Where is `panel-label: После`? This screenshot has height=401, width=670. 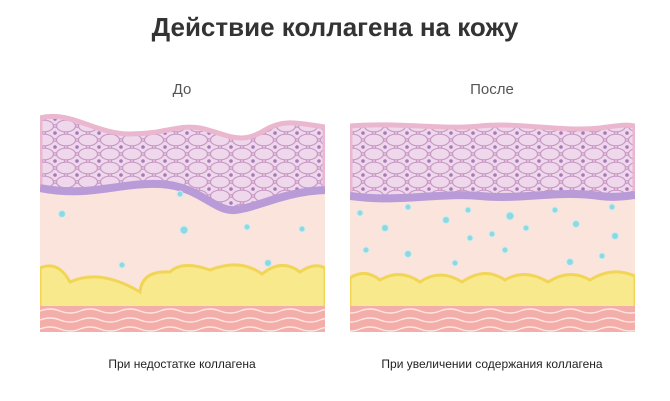 panel-label: После is located at coordinates (492, 89).